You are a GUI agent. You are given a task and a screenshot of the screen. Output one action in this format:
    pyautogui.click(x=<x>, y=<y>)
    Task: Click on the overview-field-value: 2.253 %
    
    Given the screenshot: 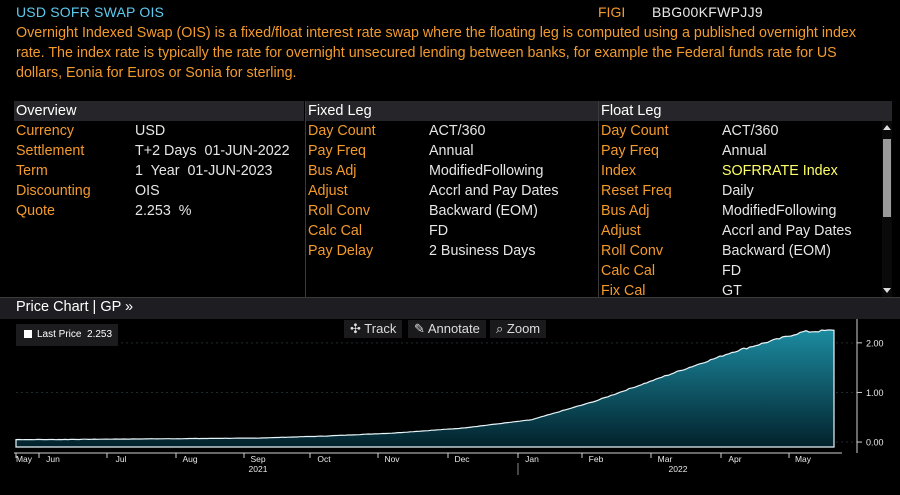 What is the action you would take?
    pyautogui.click(x=163, y=211)
    